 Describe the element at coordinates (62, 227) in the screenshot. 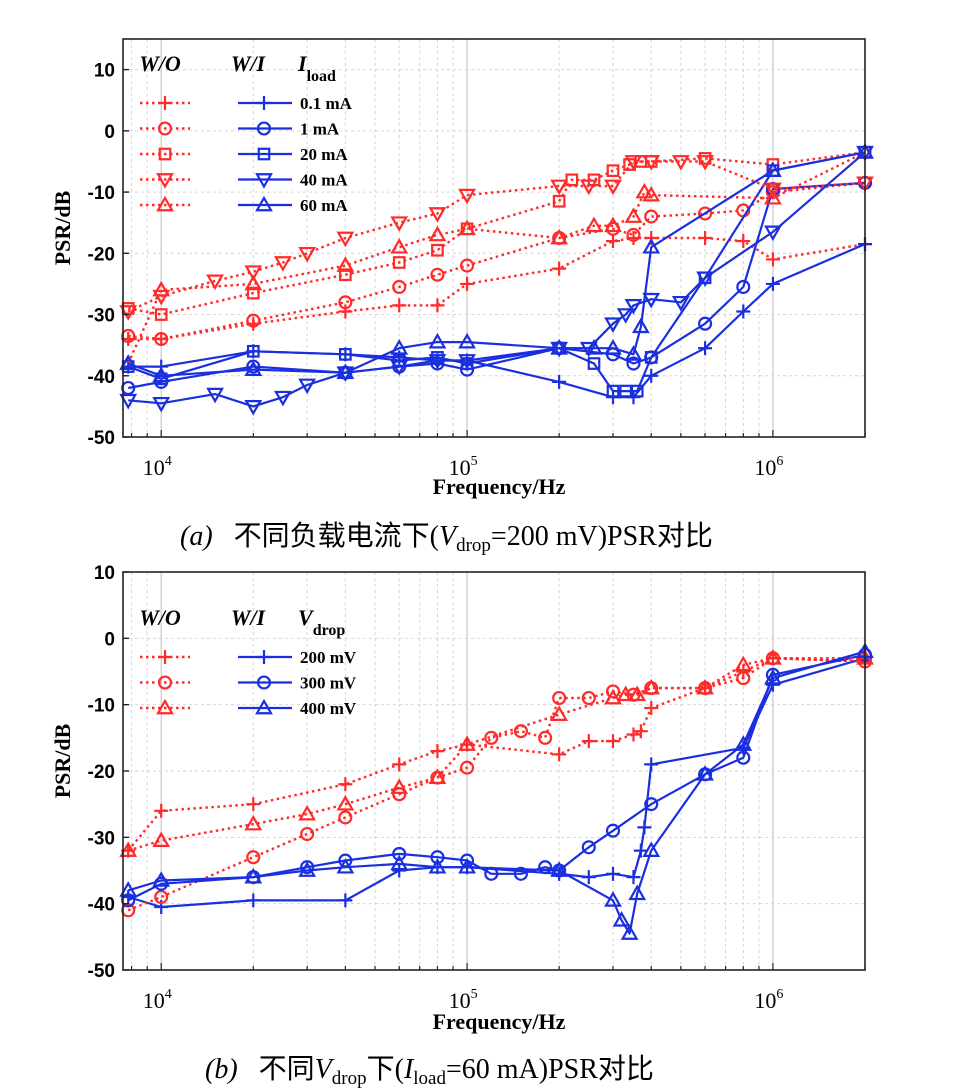

I see `y-axis-label: PSR/dB` at that location.